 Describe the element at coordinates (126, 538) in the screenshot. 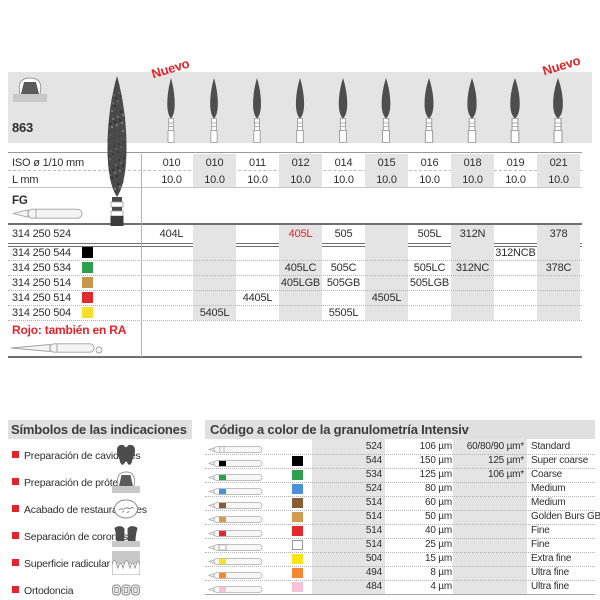

I see `crown-separation-icon` at that location.